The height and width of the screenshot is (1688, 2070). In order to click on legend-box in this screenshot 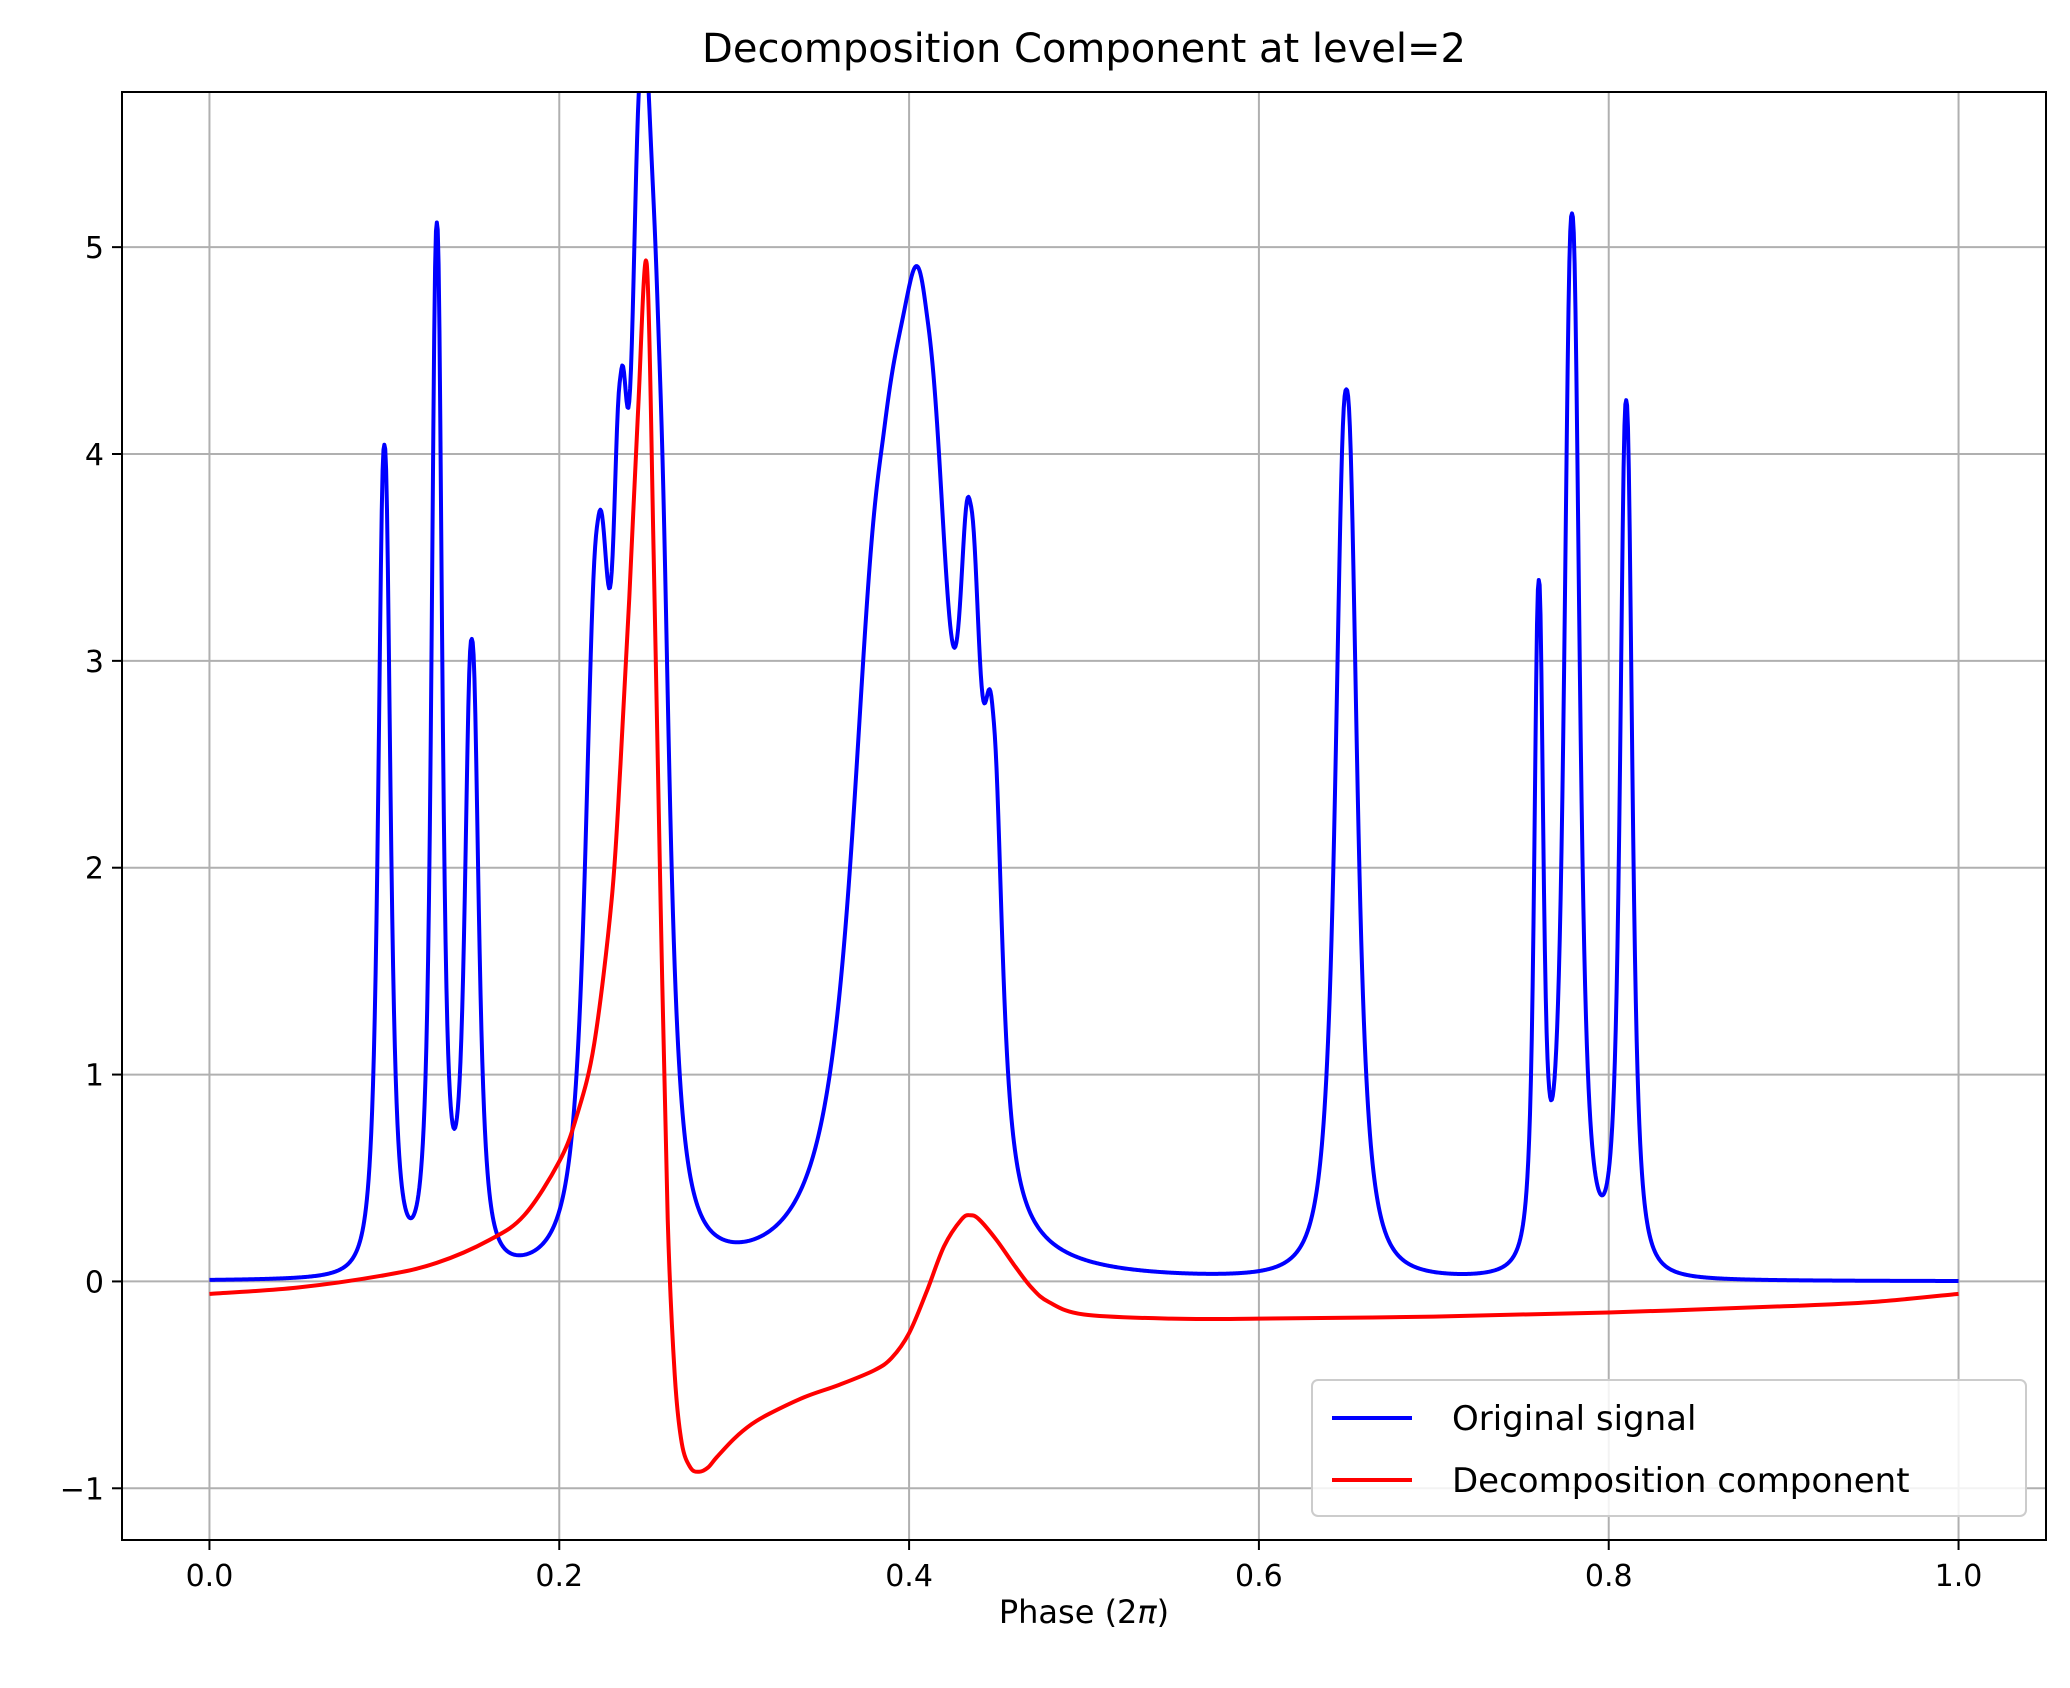, I will do `click(1669, 1448)`.